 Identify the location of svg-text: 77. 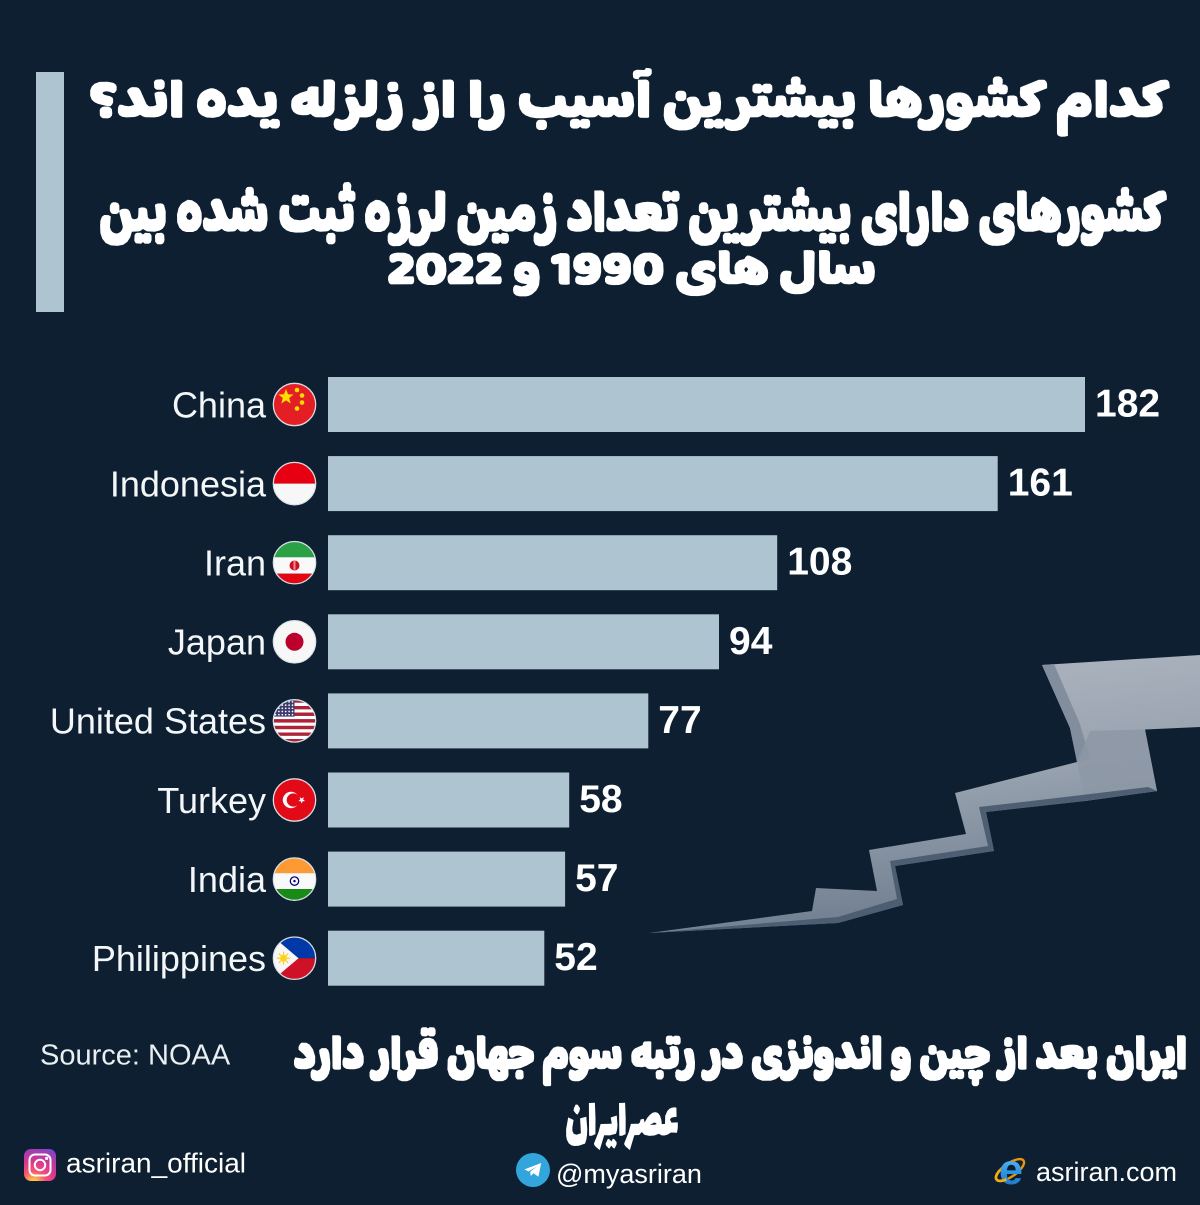
(679, 720).